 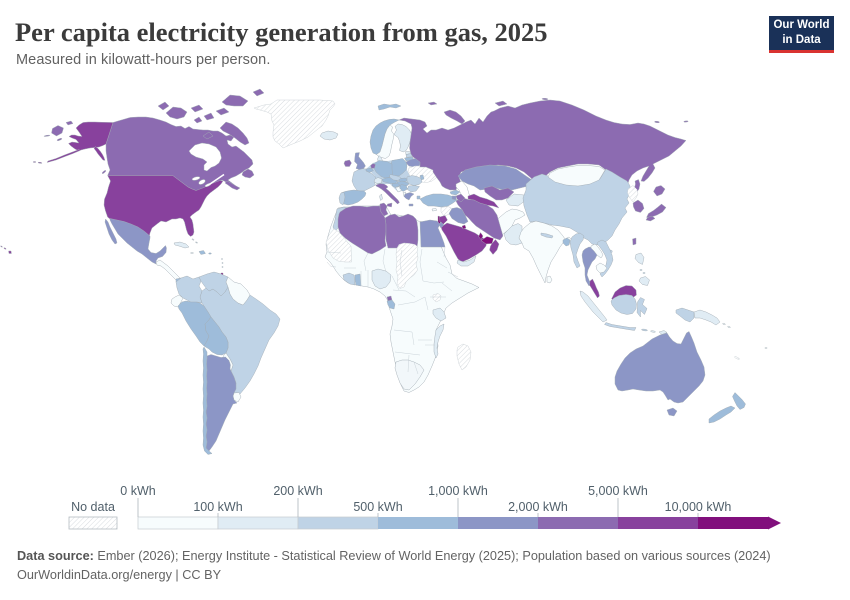 I want to click on svg-text: 100 kWh, so click(x=217, y=507).